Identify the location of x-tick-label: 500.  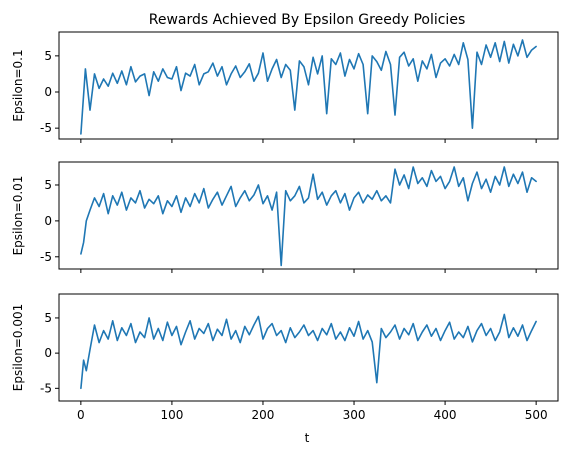
(536, 415).